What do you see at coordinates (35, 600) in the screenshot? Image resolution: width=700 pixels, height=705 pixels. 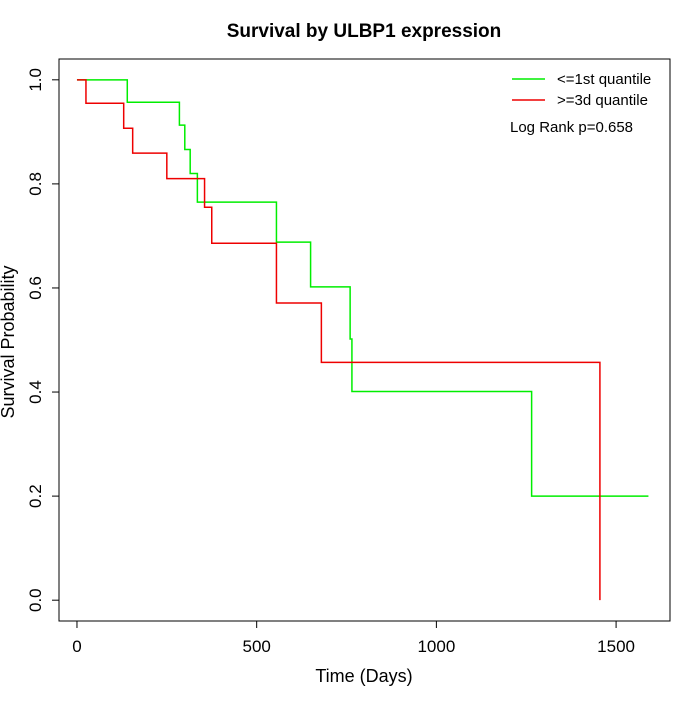 I see `y-tick-label: 0.0` at bounding box center [35, 600].